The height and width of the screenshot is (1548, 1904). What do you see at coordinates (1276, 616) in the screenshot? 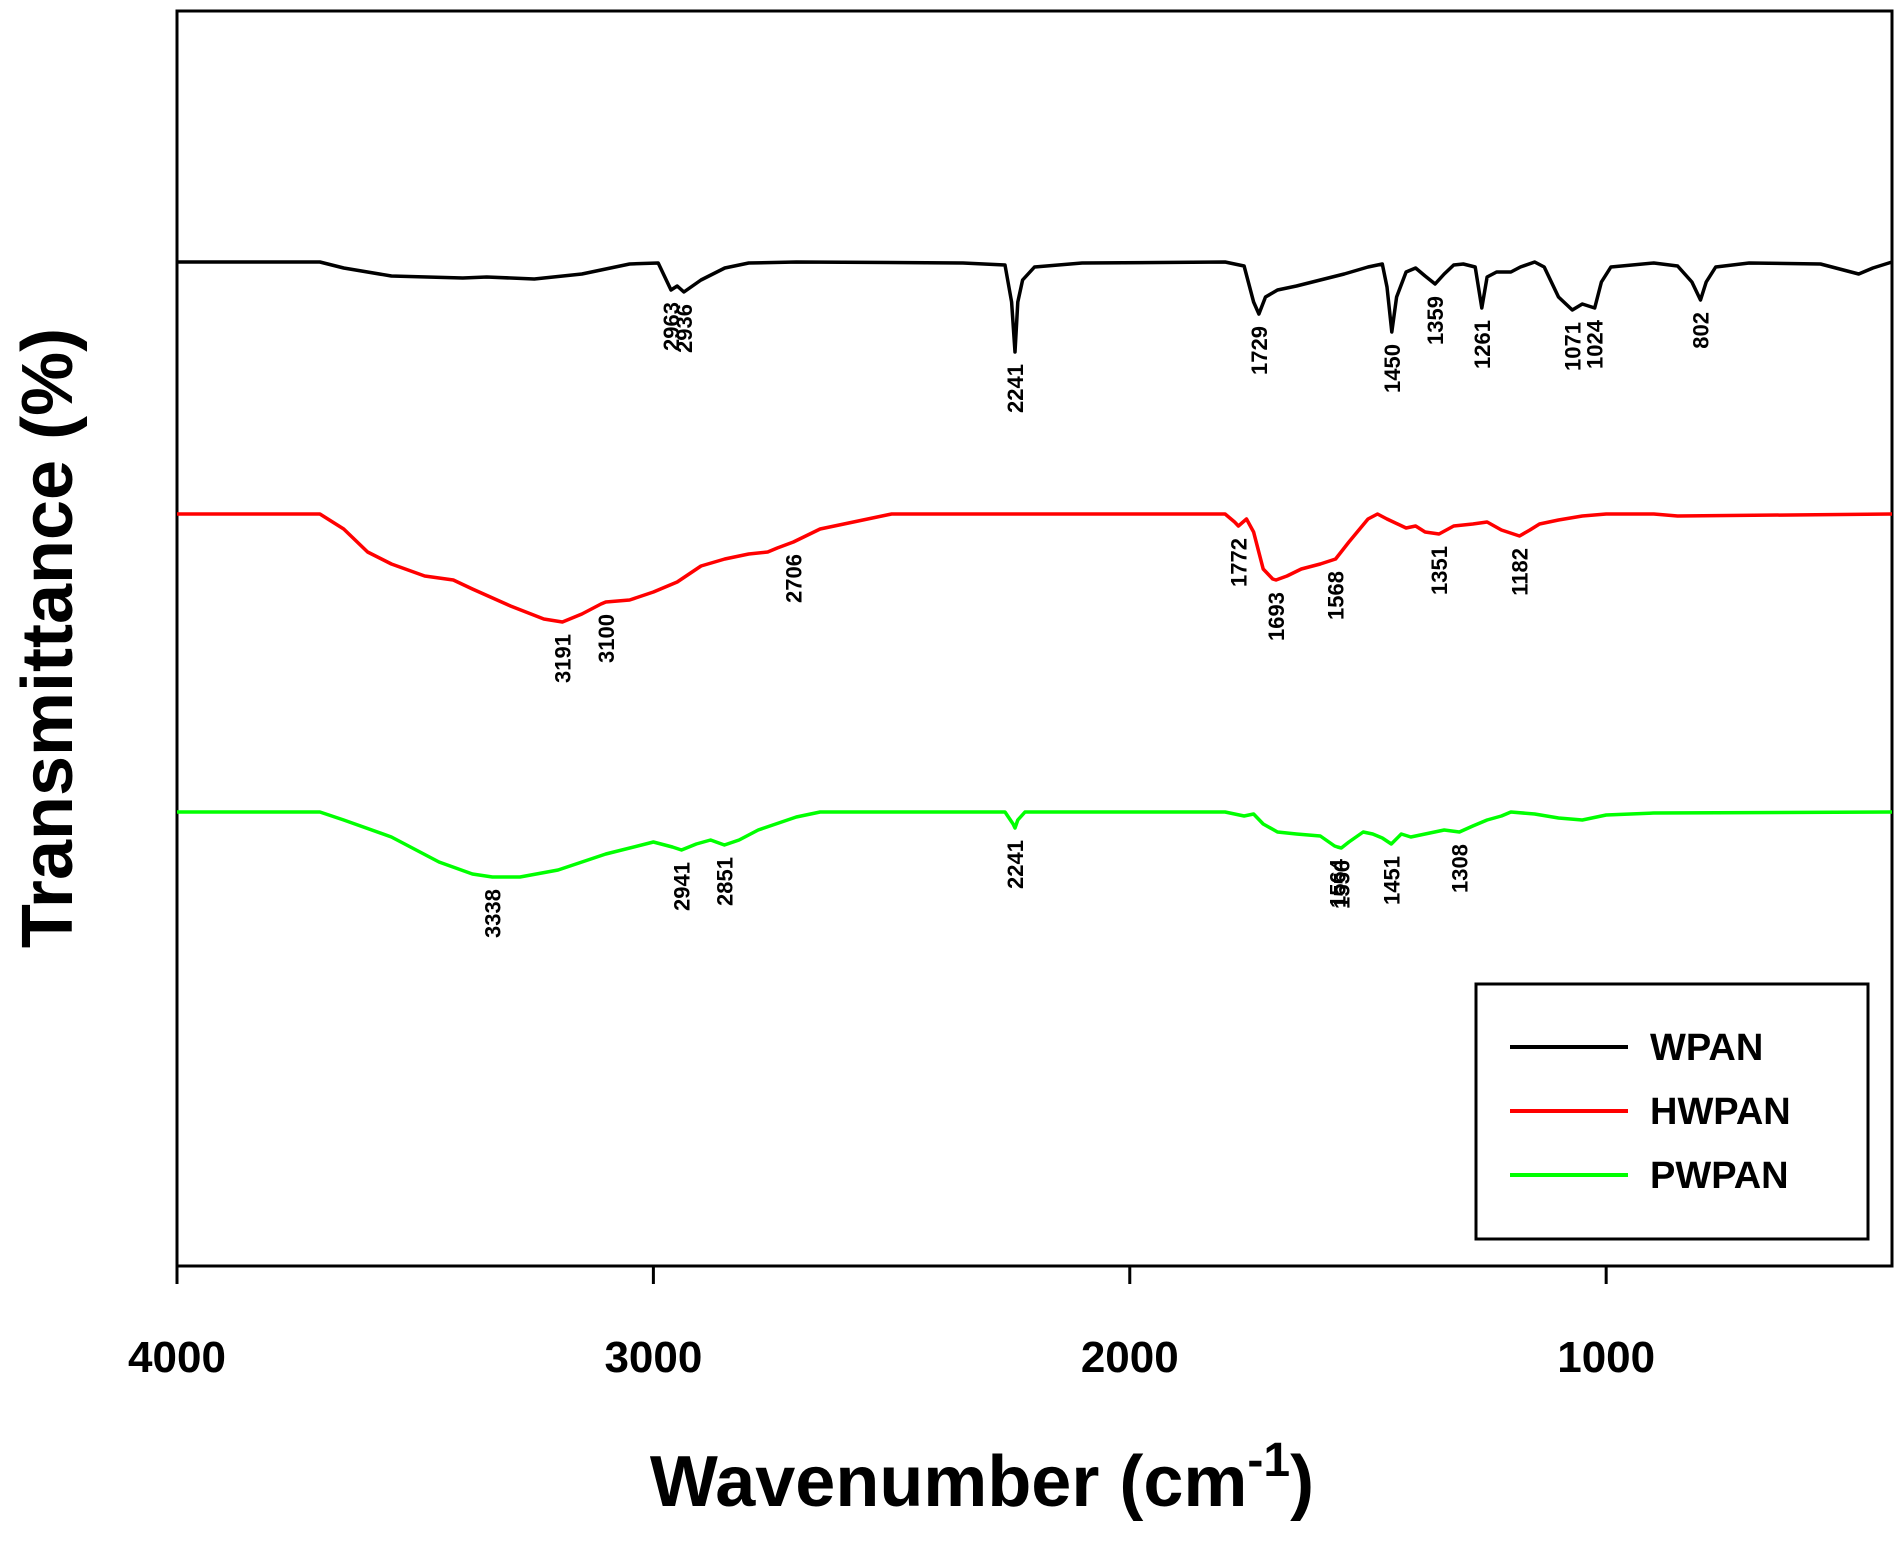
I see `peak-label: 1693` at bounding box center [1276, 616].